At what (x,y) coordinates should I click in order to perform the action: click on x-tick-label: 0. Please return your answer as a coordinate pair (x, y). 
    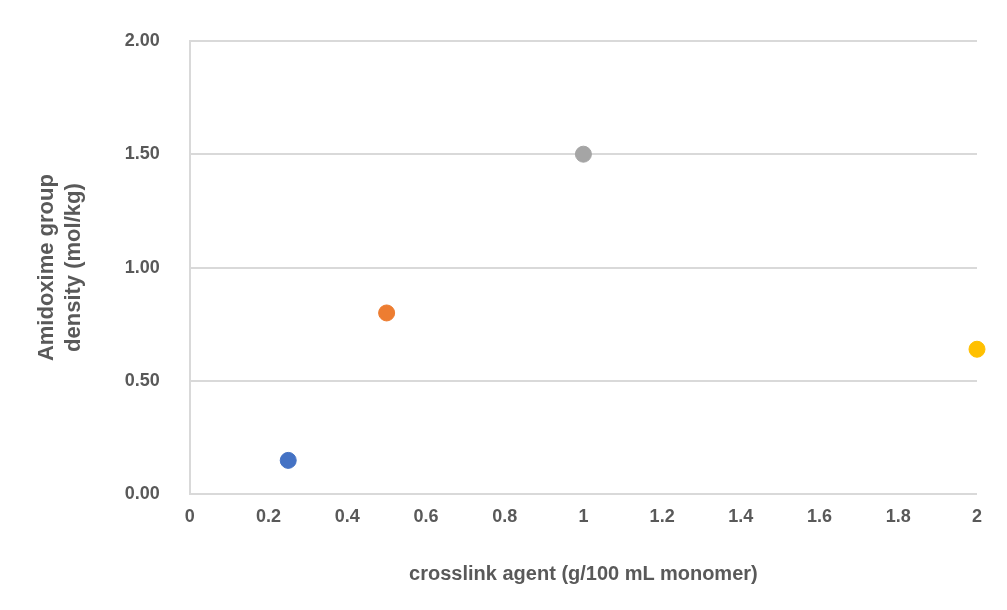
    Looking at the image, I should click on (189, 516).